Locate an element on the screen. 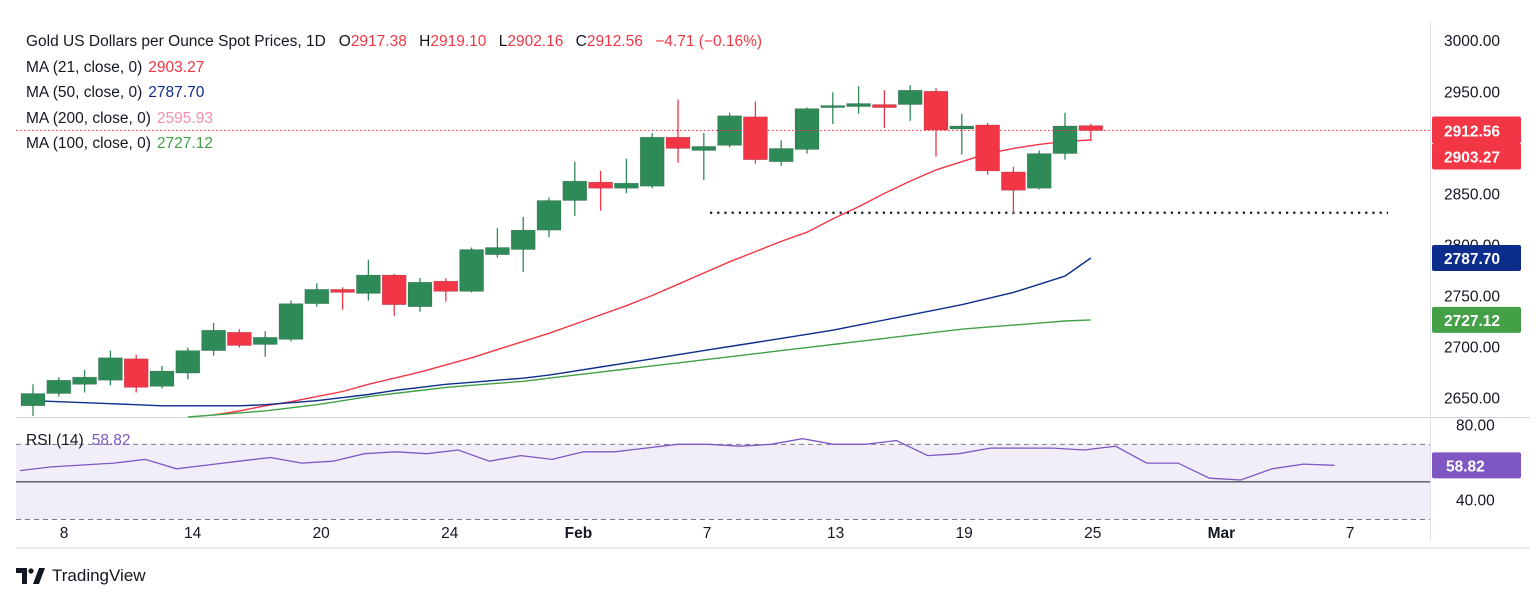  high-value: 2919.10 is located at coordinates (458, 41).